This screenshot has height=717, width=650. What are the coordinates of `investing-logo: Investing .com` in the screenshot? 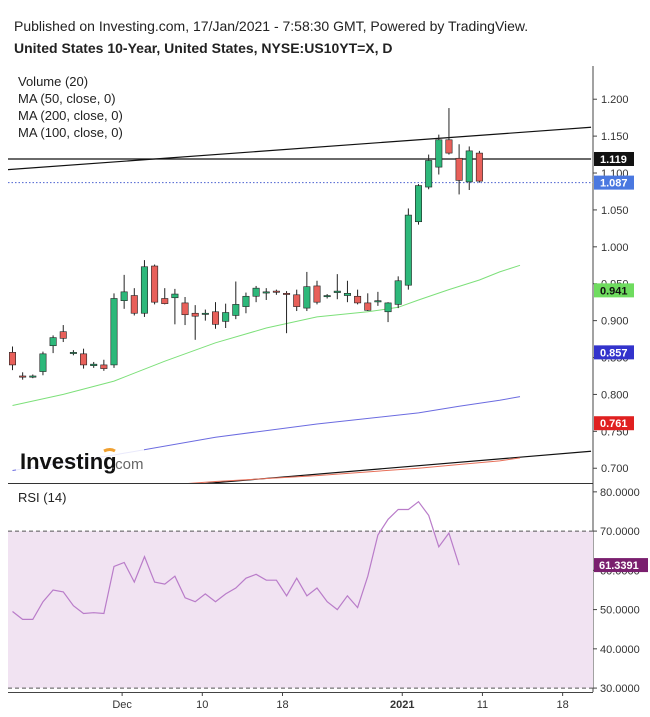 It's located at (80, 461).